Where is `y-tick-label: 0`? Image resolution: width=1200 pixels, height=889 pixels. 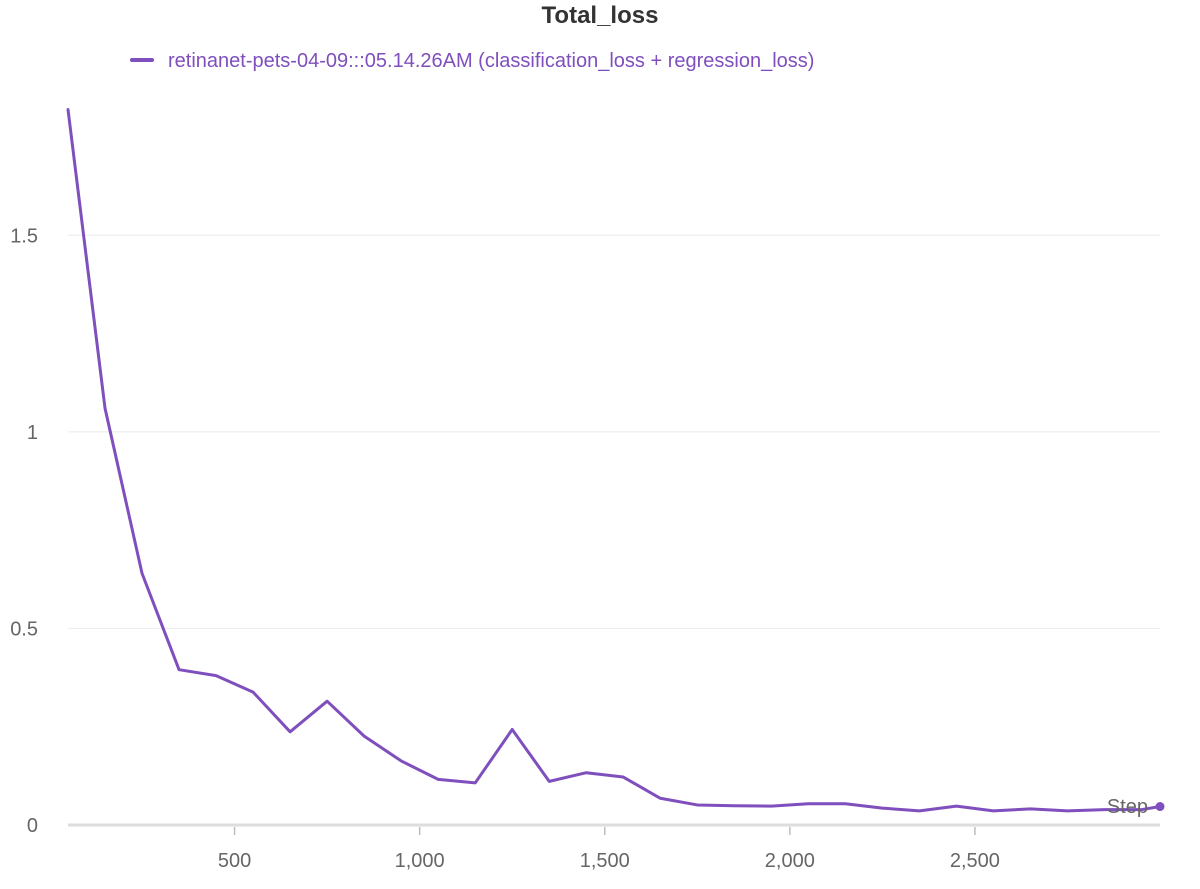 y-tick-label: 0 is located at coordinates (32, 826).